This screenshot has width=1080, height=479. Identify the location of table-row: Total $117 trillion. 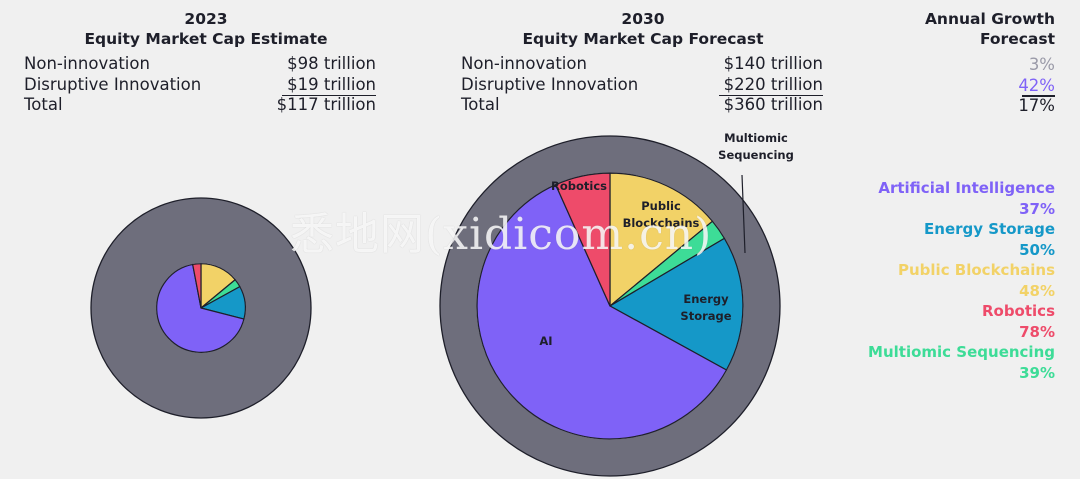
(200, 105).